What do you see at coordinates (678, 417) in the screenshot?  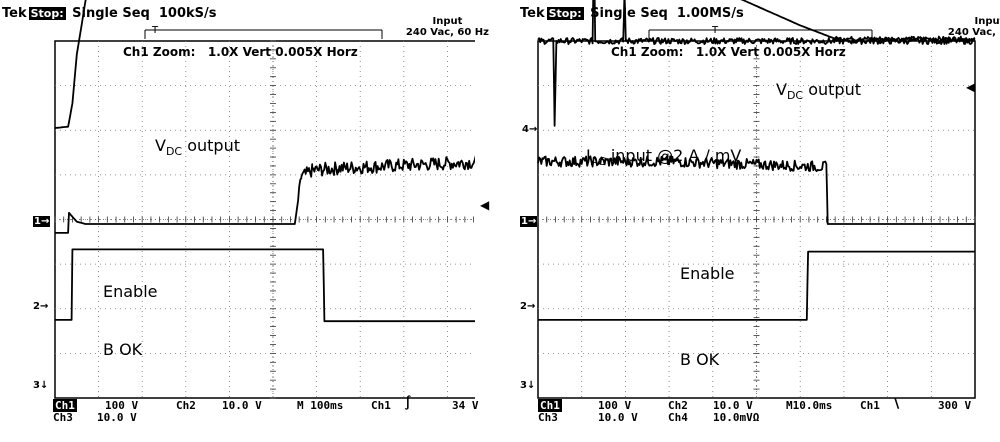 I see `footer-ch4: Ch4` at bounding box center [678, 417].